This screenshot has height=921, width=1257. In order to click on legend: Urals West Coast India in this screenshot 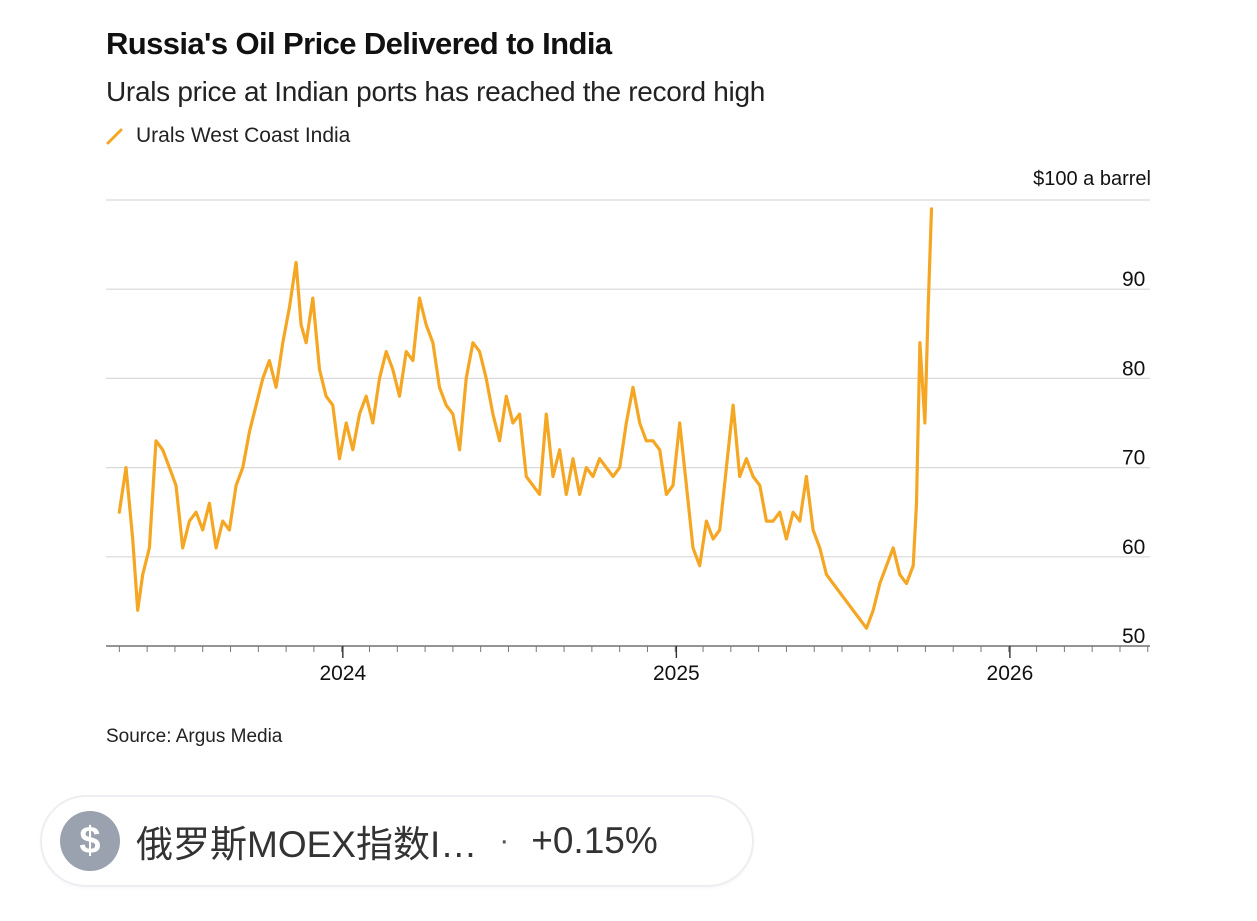, I will do `click(228, 136)`.